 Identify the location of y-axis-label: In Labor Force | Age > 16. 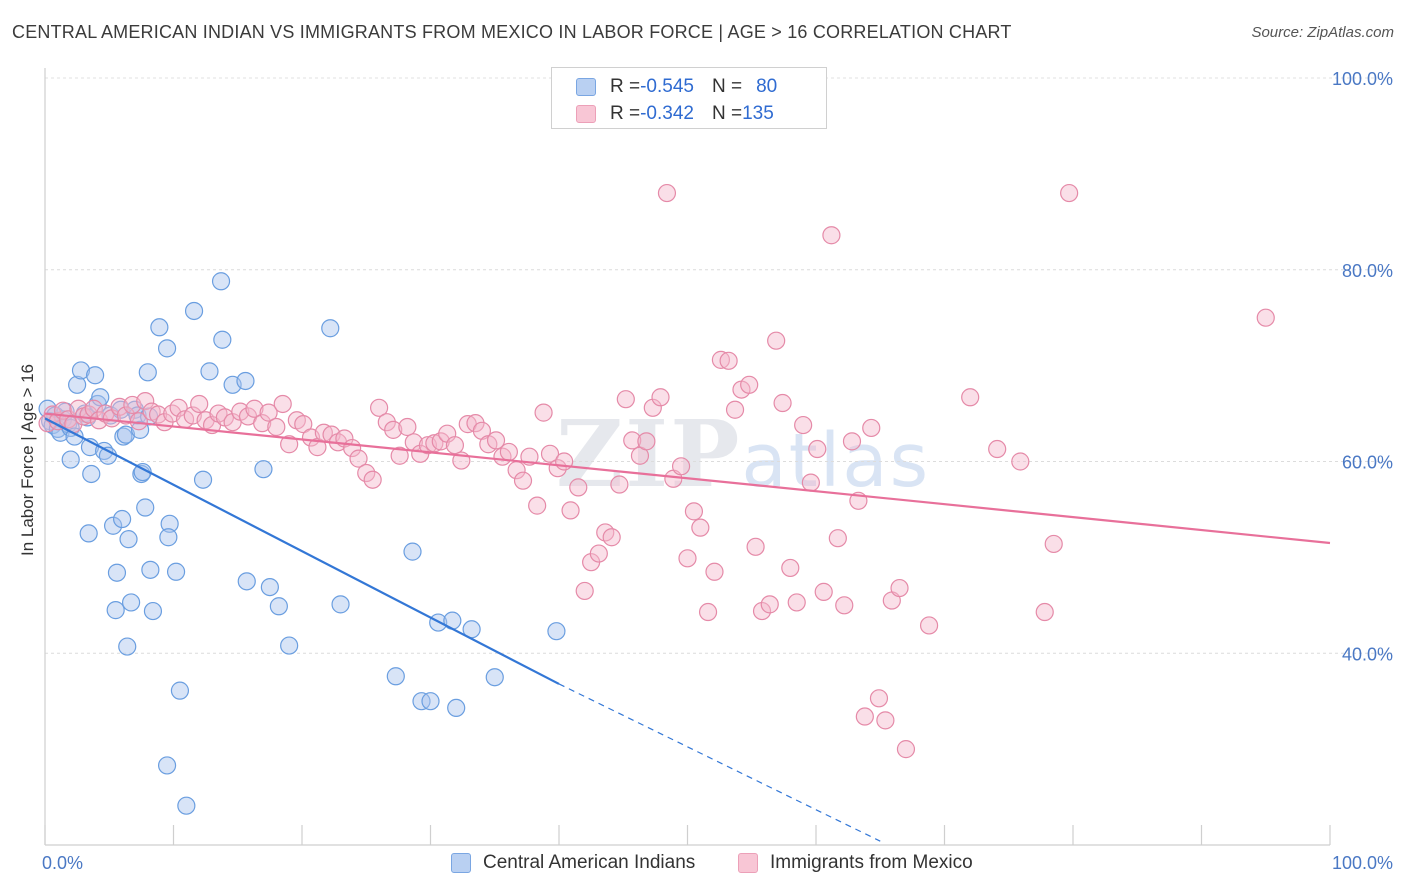
(27, 460).